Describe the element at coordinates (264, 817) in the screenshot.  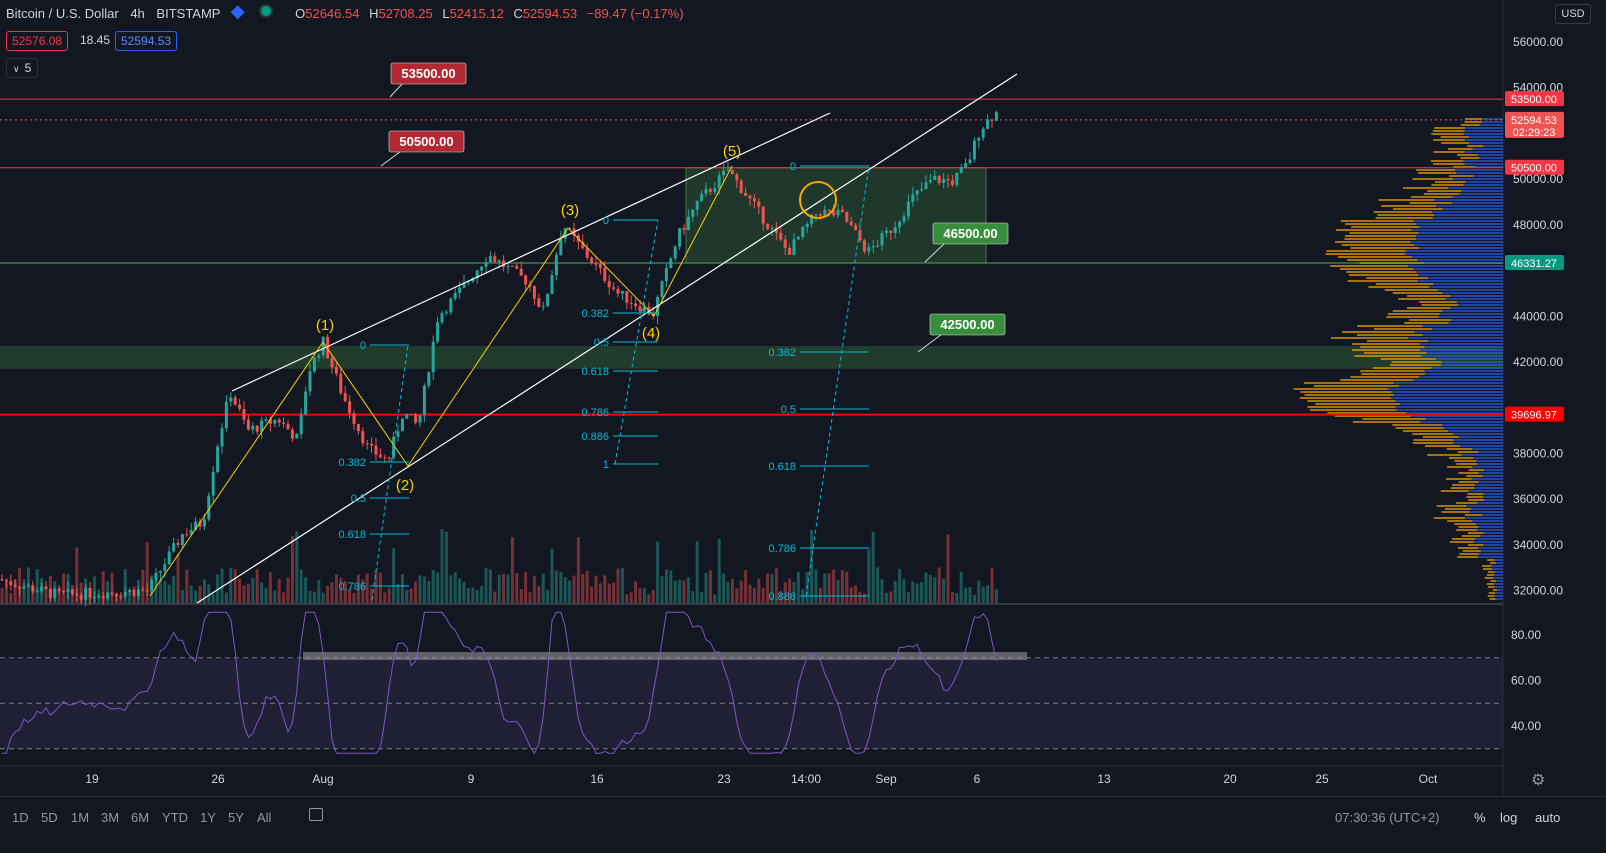
I see `range-button-all: All` at that location.